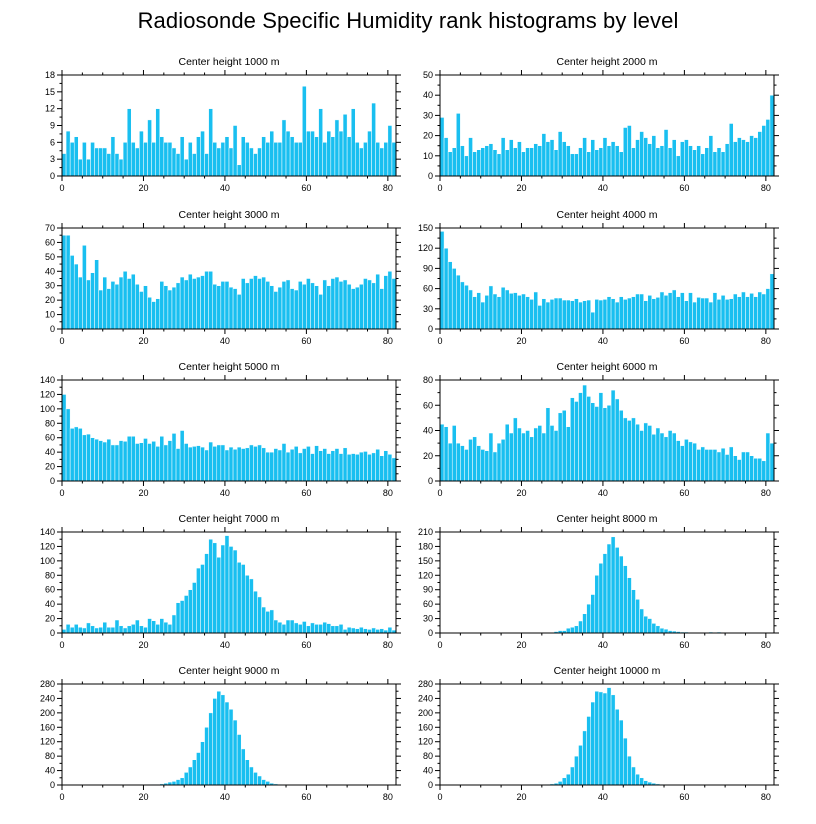  Describe the element at coordinates (425, 228) in the screenshot. I see `y-tick-label: 150` at that location.